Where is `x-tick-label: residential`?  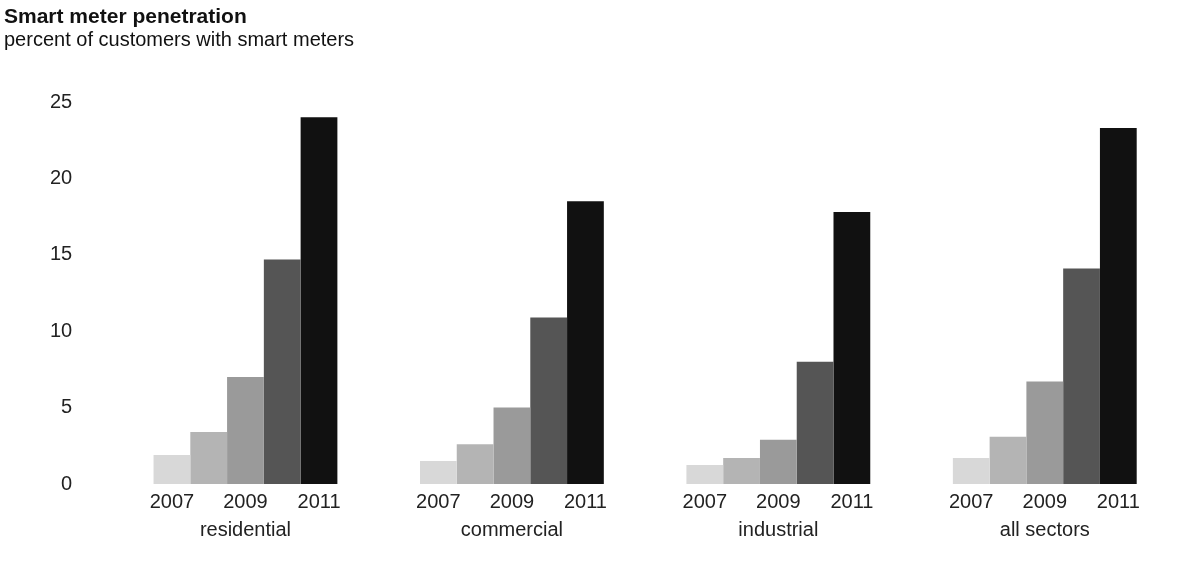
x-tick-label: residential is located at coordinates (245, 528).